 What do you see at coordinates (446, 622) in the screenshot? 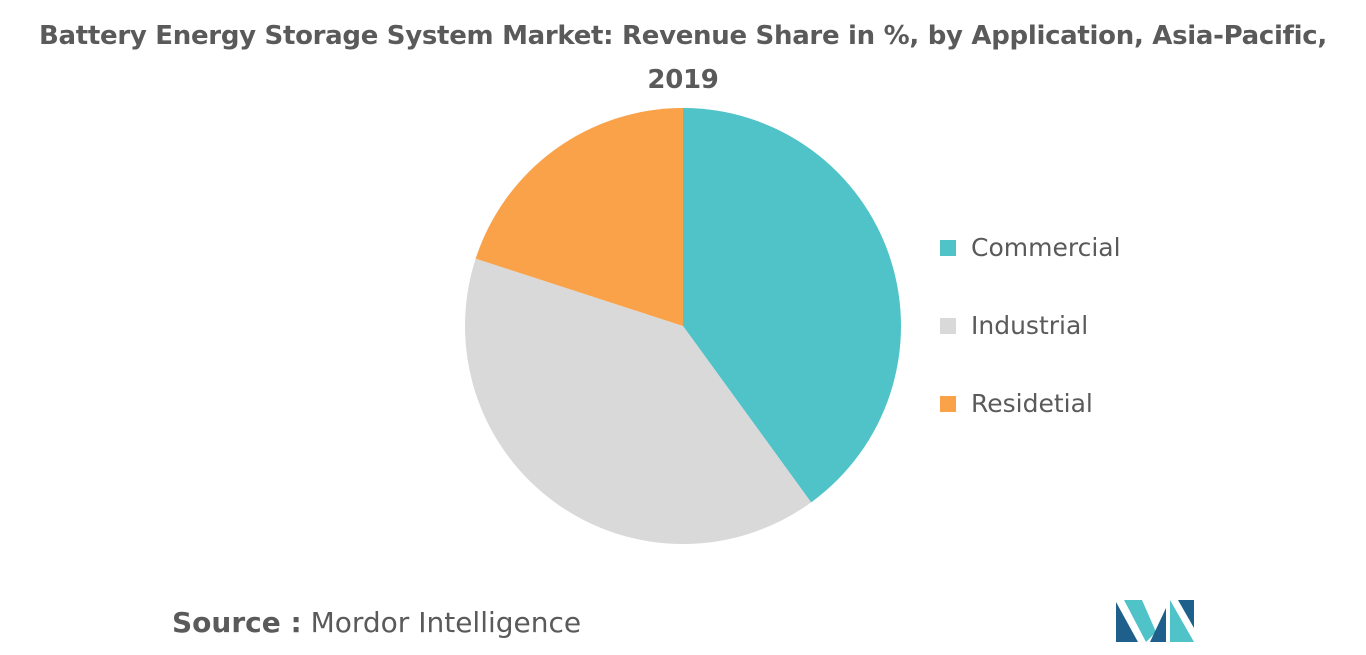
I see `source-value: Mordor Intelligence` at bounding box center [446, 622].